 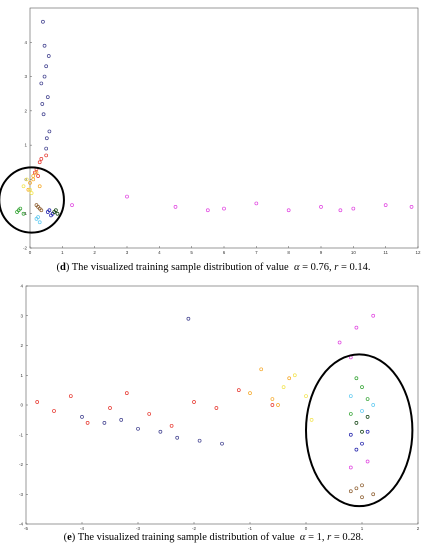 What do you see at coordinates (296, 267) in the screenshot?
I see `caption-d-alpha-symbol: α` at bounding box center [296, 267].